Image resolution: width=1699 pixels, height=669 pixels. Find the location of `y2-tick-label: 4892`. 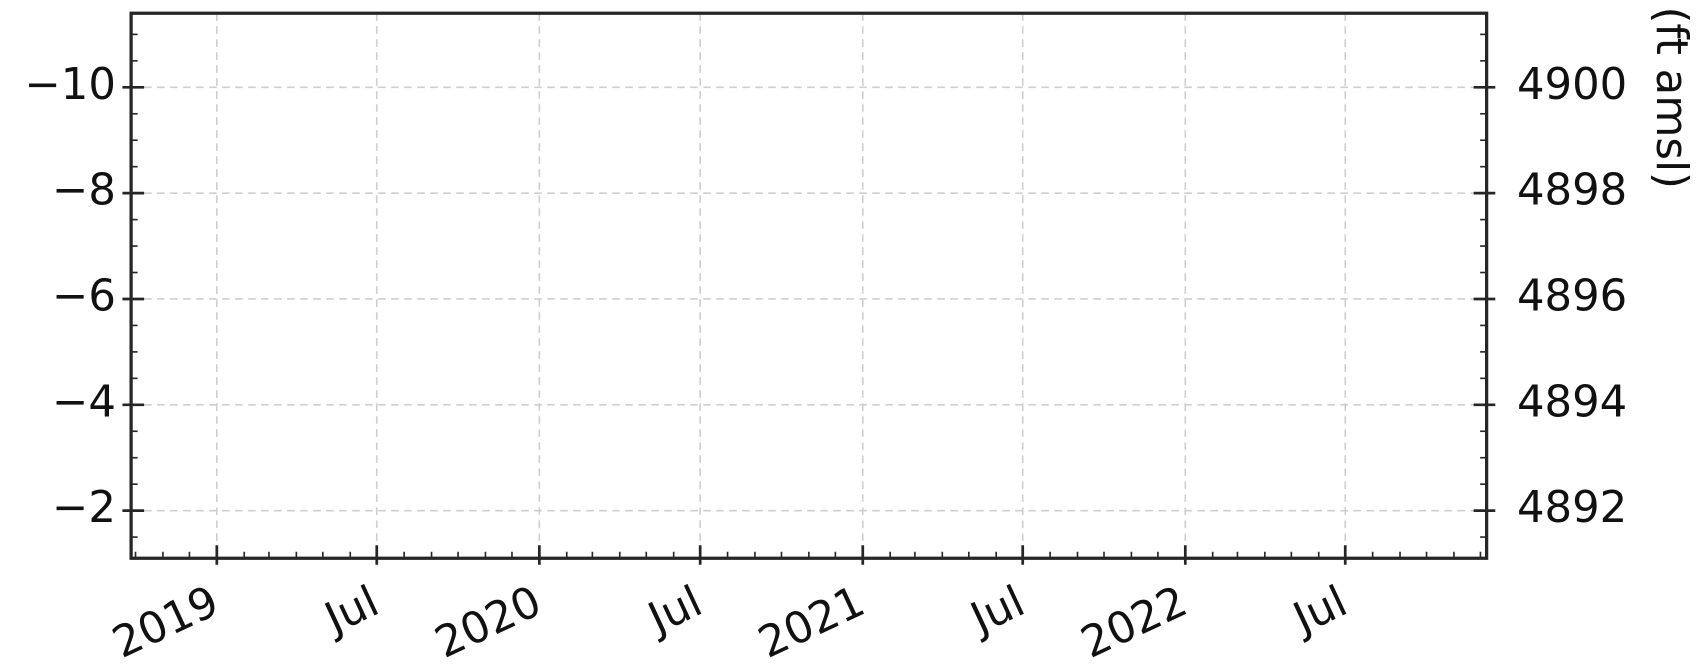

y2-tick-label: 4892 is located at coordinates (1572, 508).